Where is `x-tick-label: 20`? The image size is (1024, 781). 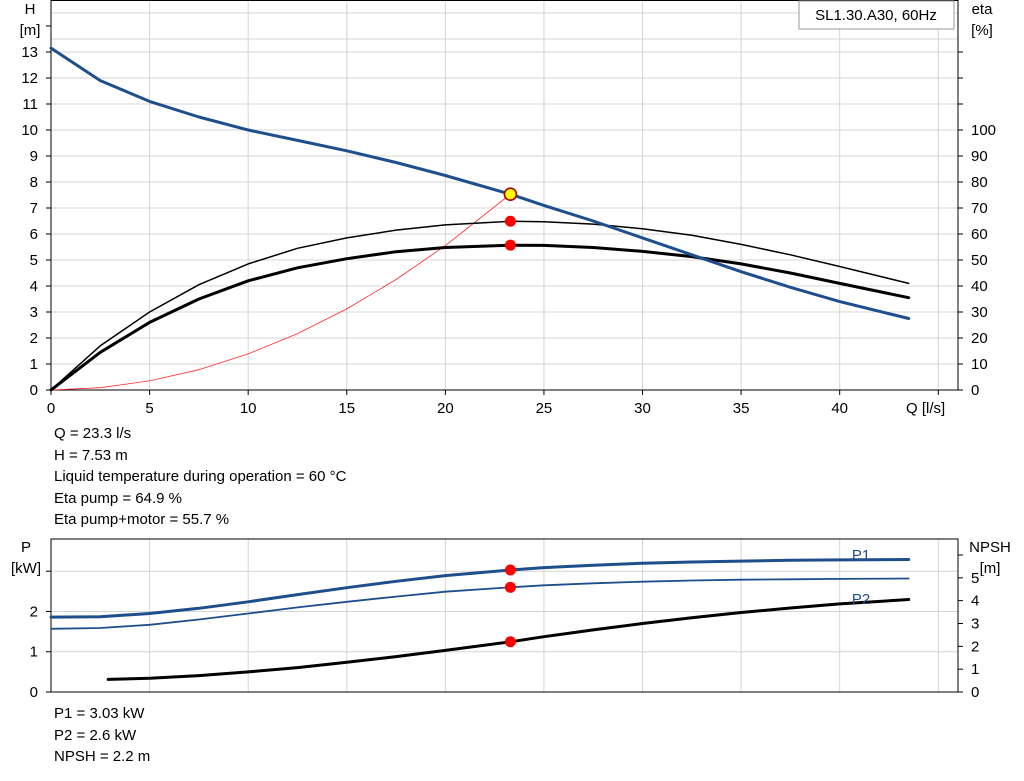 x-tick-label: 20 is located at coordinates (445, 408).